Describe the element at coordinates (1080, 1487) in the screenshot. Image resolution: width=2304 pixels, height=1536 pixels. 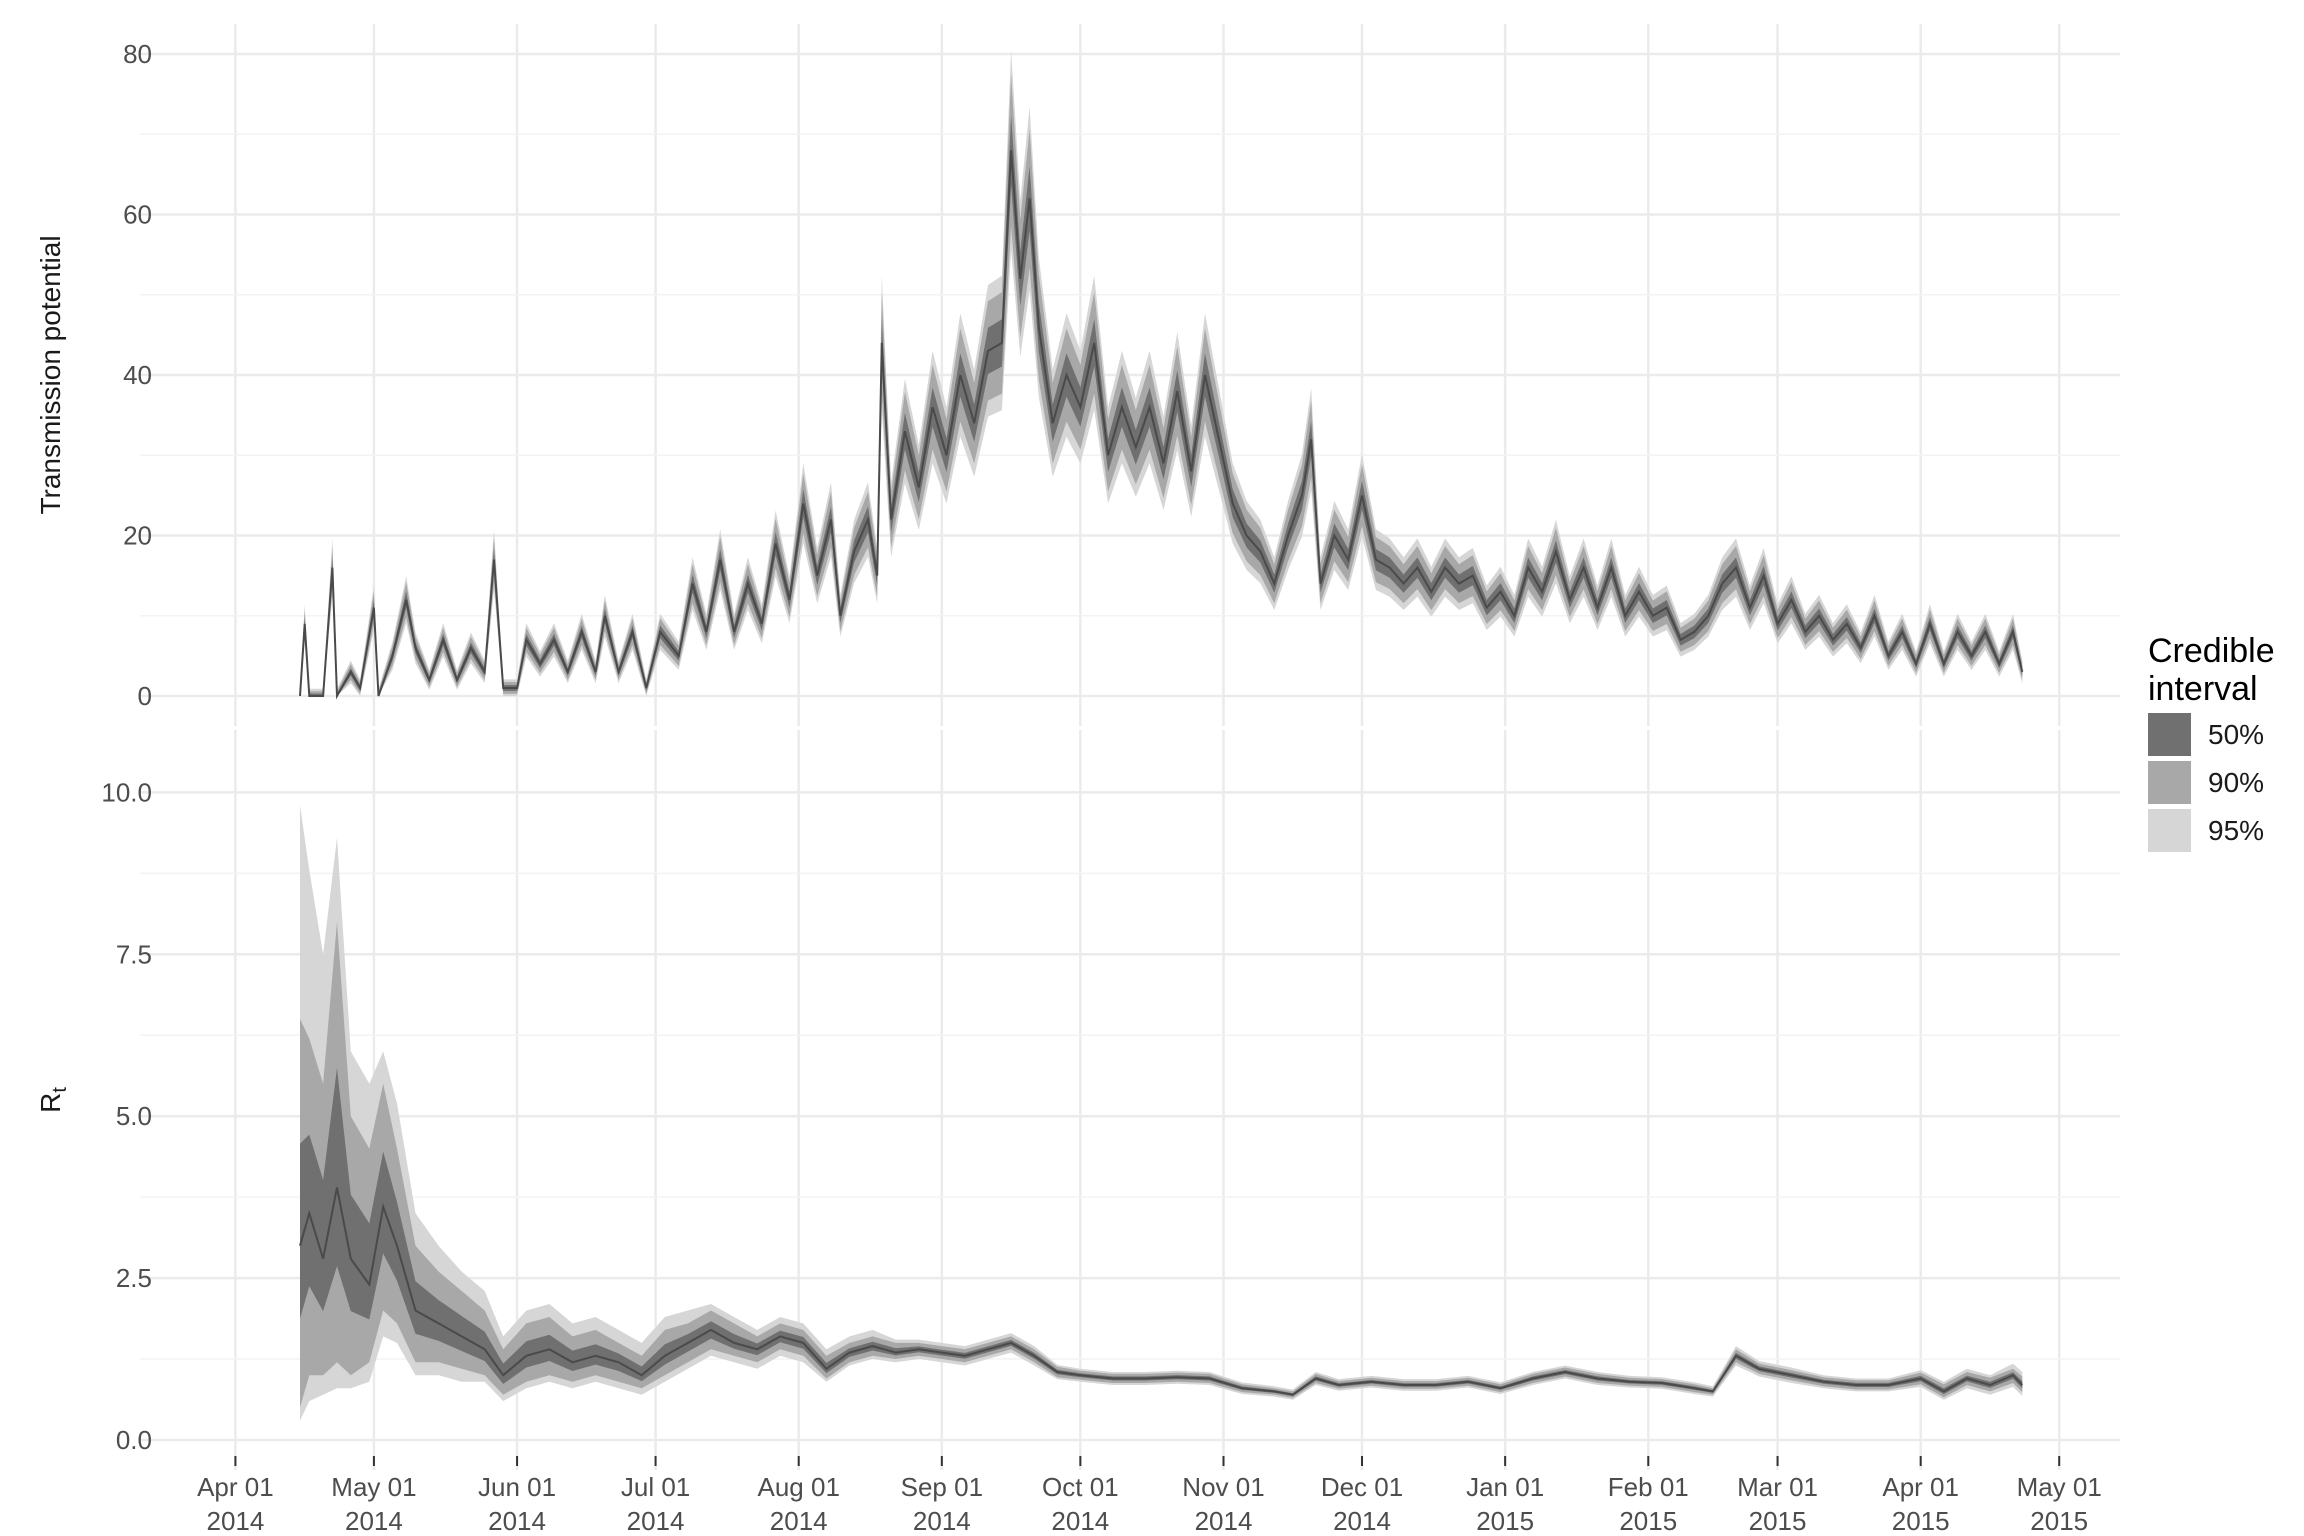
I see `x-tick-label-month: Oct 01` at that location.